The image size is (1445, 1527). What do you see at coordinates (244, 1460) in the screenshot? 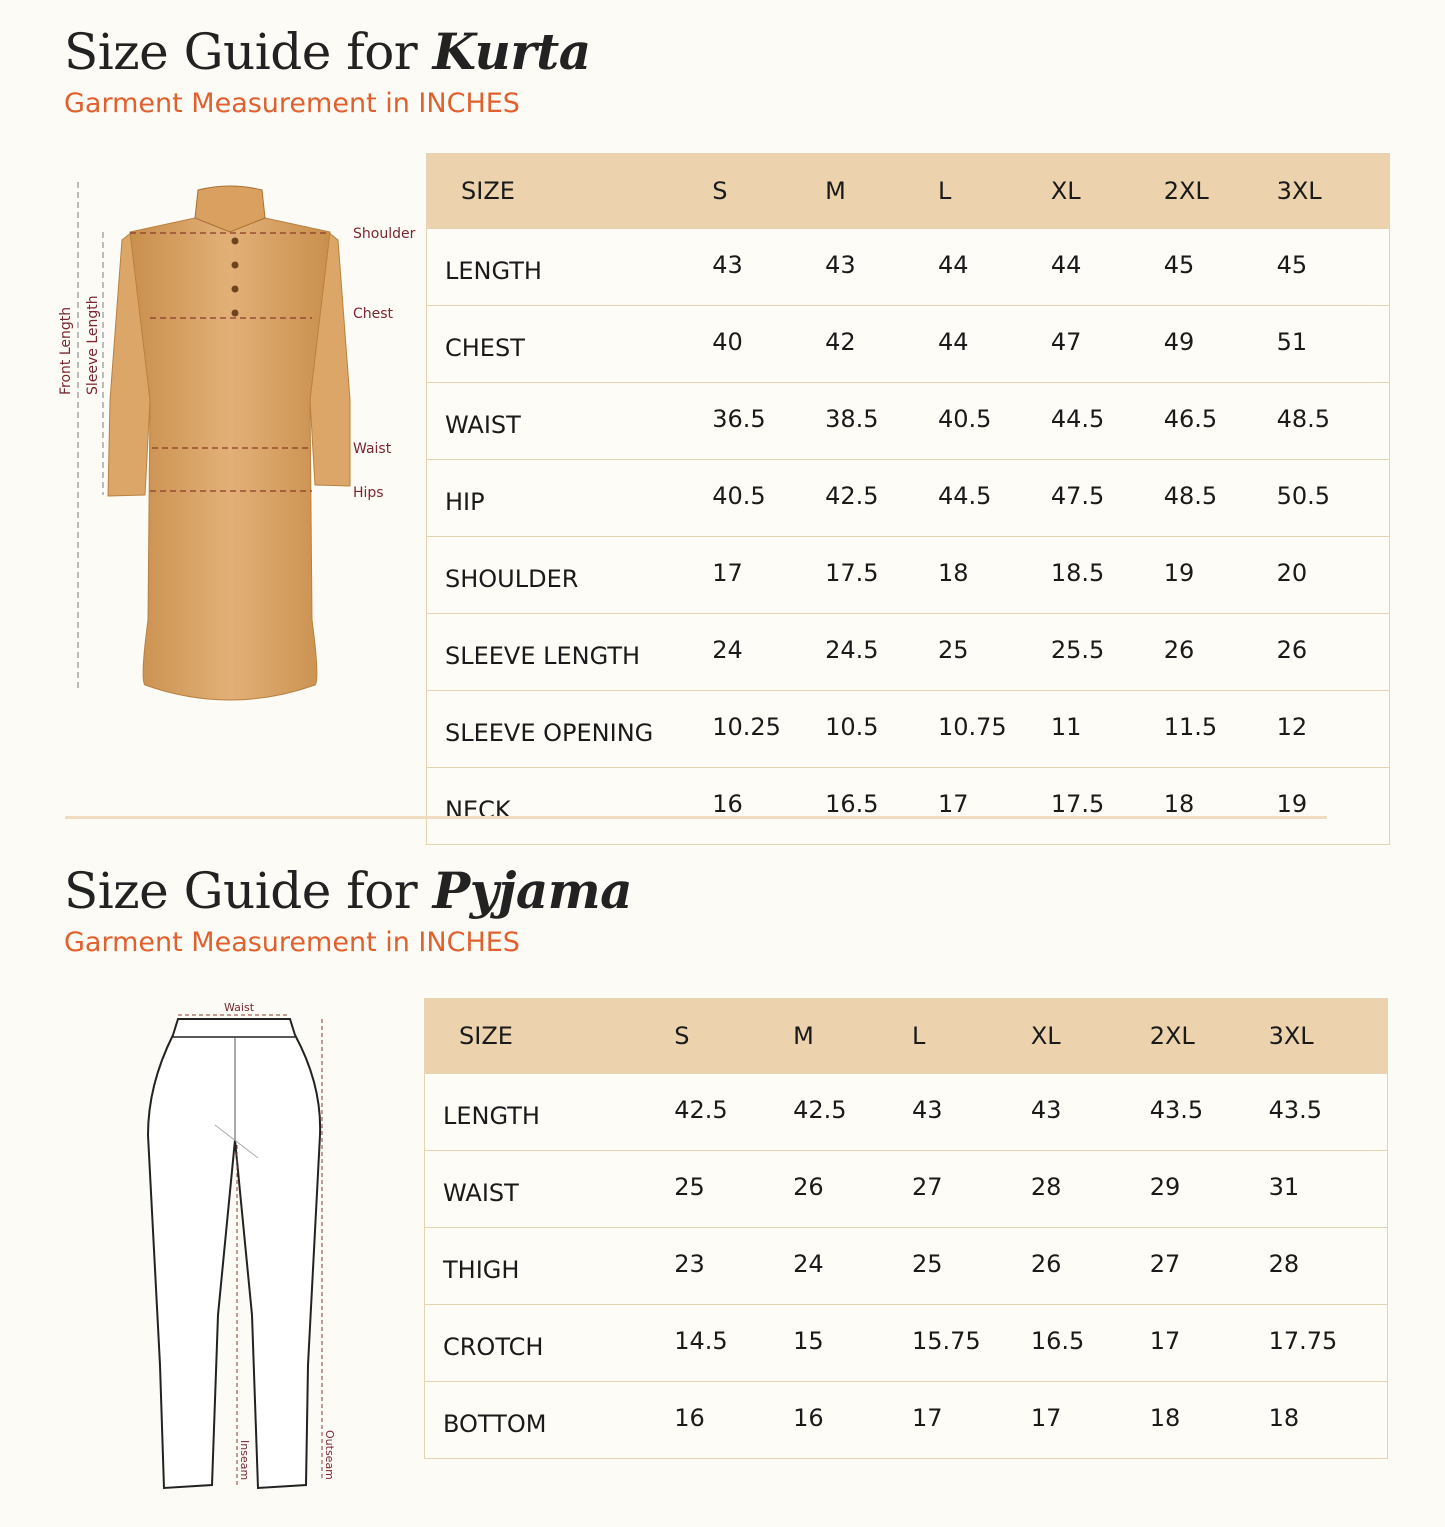
I see `label-inseam: Inseam` at bounding box center [244, 1460].